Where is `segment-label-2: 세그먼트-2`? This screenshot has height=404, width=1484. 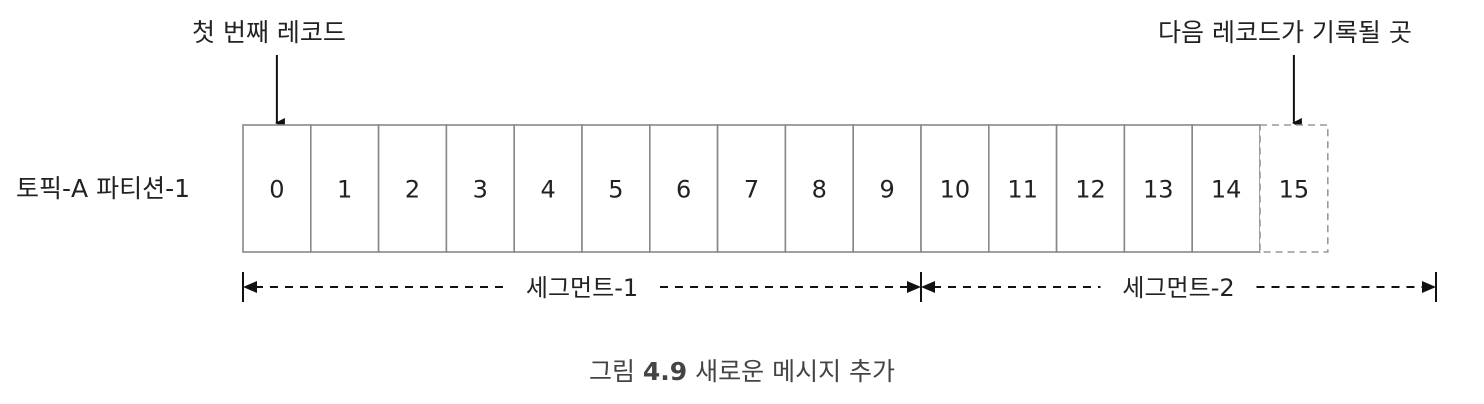
segment-label-2: 세그먼트-2 is located at coordinates (1178, 288).